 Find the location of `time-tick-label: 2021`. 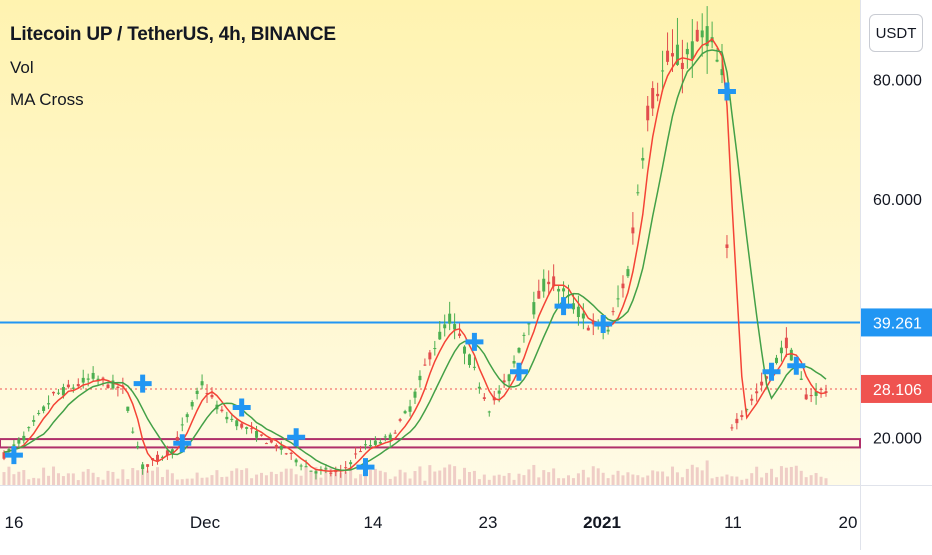

time-tick-label: 2021 is located at coordinates (602, 522).